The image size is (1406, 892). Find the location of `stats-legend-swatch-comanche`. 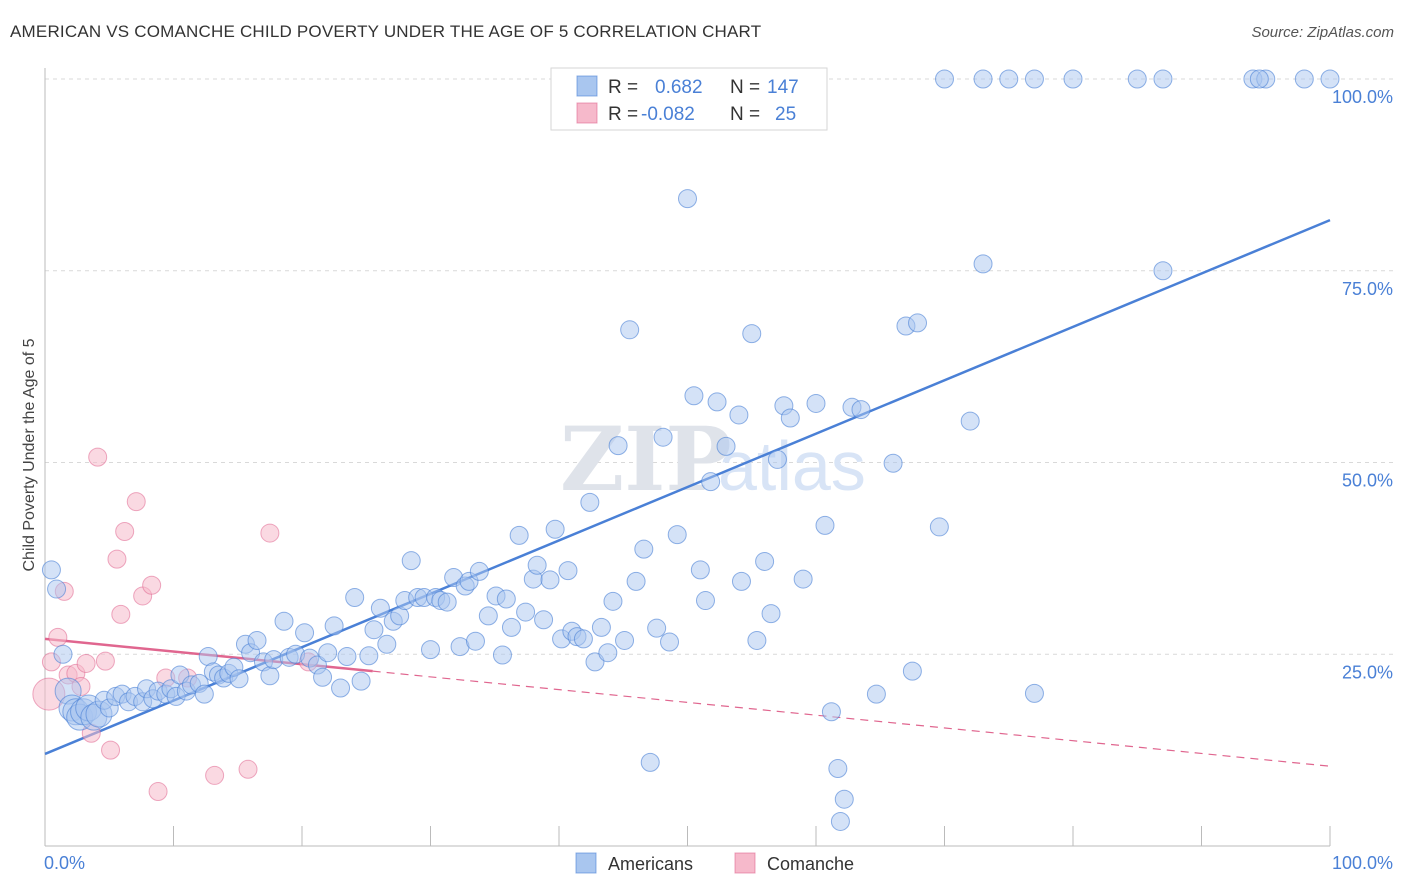

stats-legend-swatch-comanche is located at coordinates (587, 113).